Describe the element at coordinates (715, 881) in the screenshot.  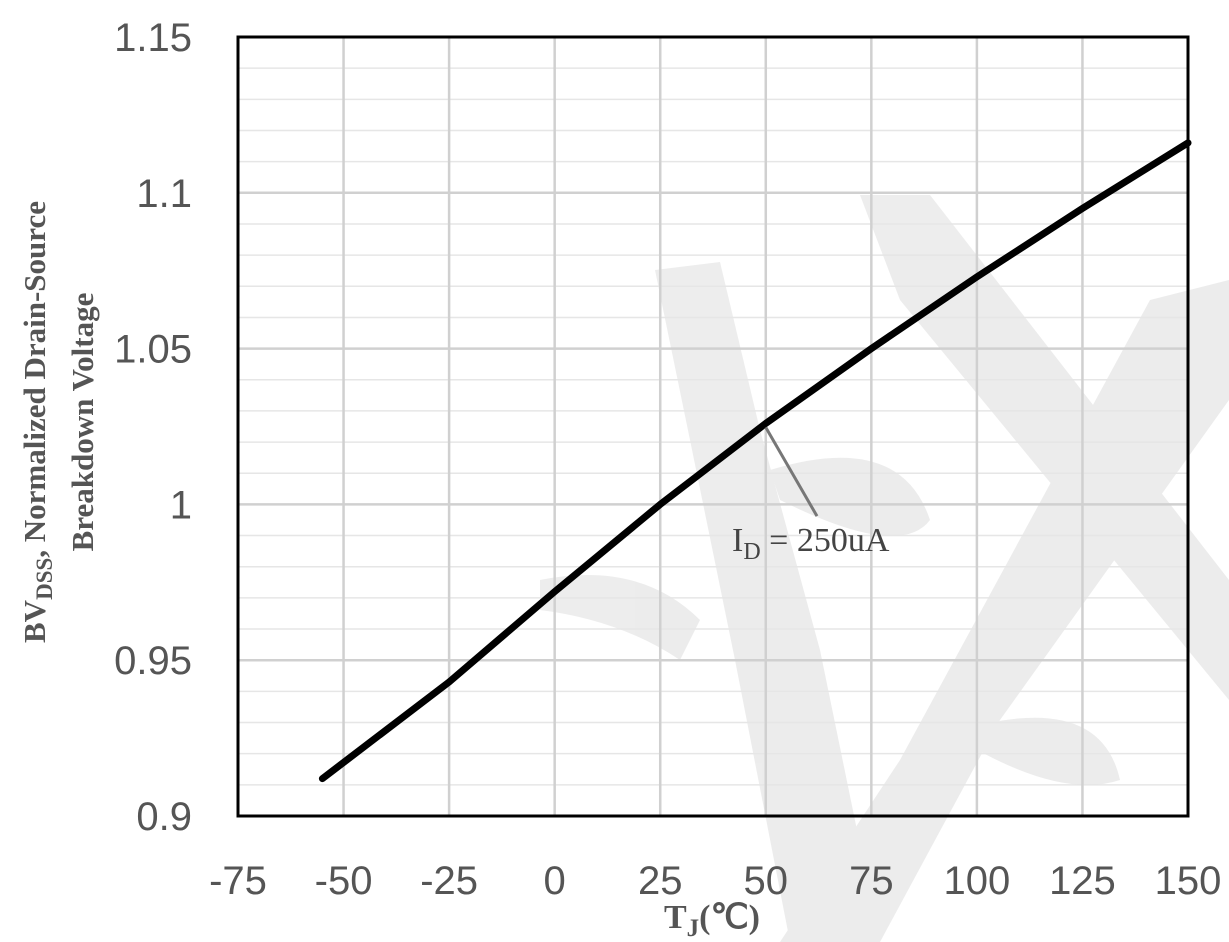
I see `x-tick-labels: -75 -50 -25 0 25 50 75 100 125 150` at that location.